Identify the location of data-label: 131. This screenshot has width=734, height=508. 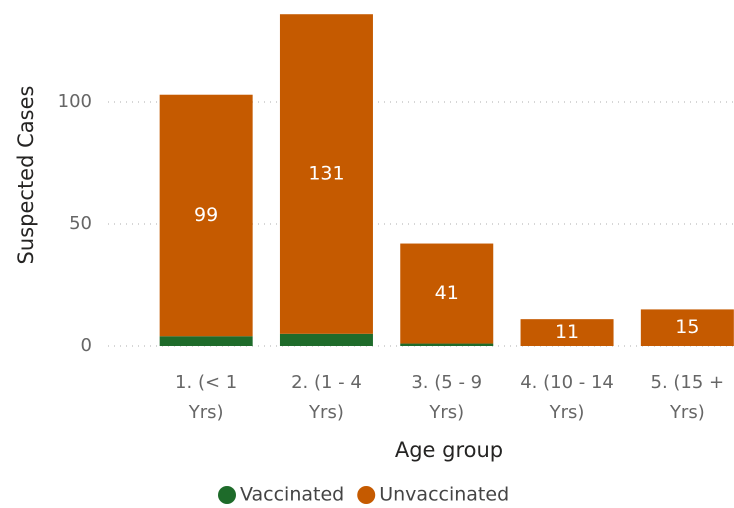
(326, 174).